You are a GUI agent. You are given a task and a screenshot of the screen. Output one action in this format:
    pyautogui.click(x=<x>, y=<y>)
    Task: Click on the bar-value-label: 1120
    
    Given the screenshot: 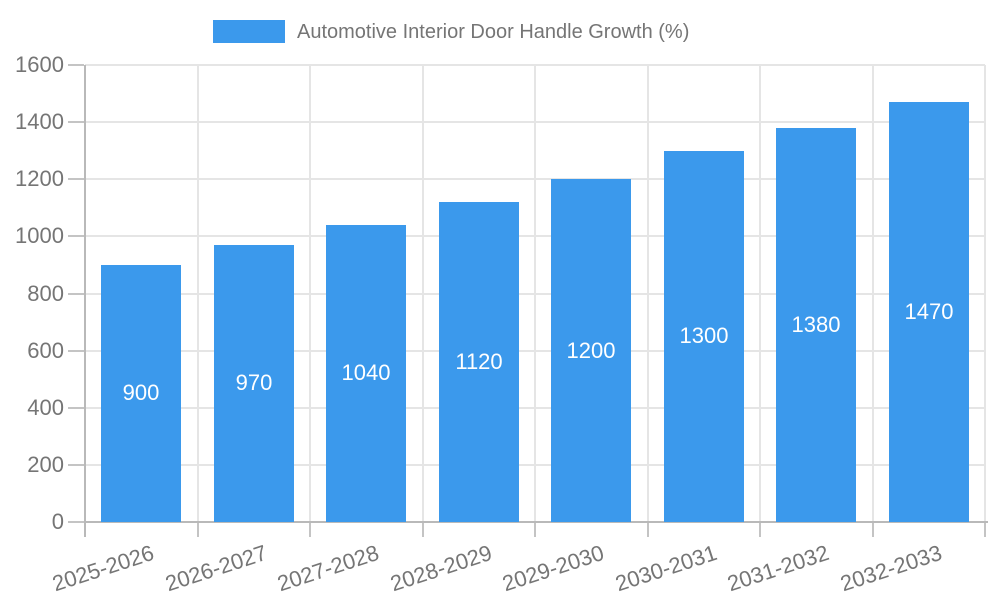 What is the action you would take?
    pyautogui.click(x=479, y=361)
    